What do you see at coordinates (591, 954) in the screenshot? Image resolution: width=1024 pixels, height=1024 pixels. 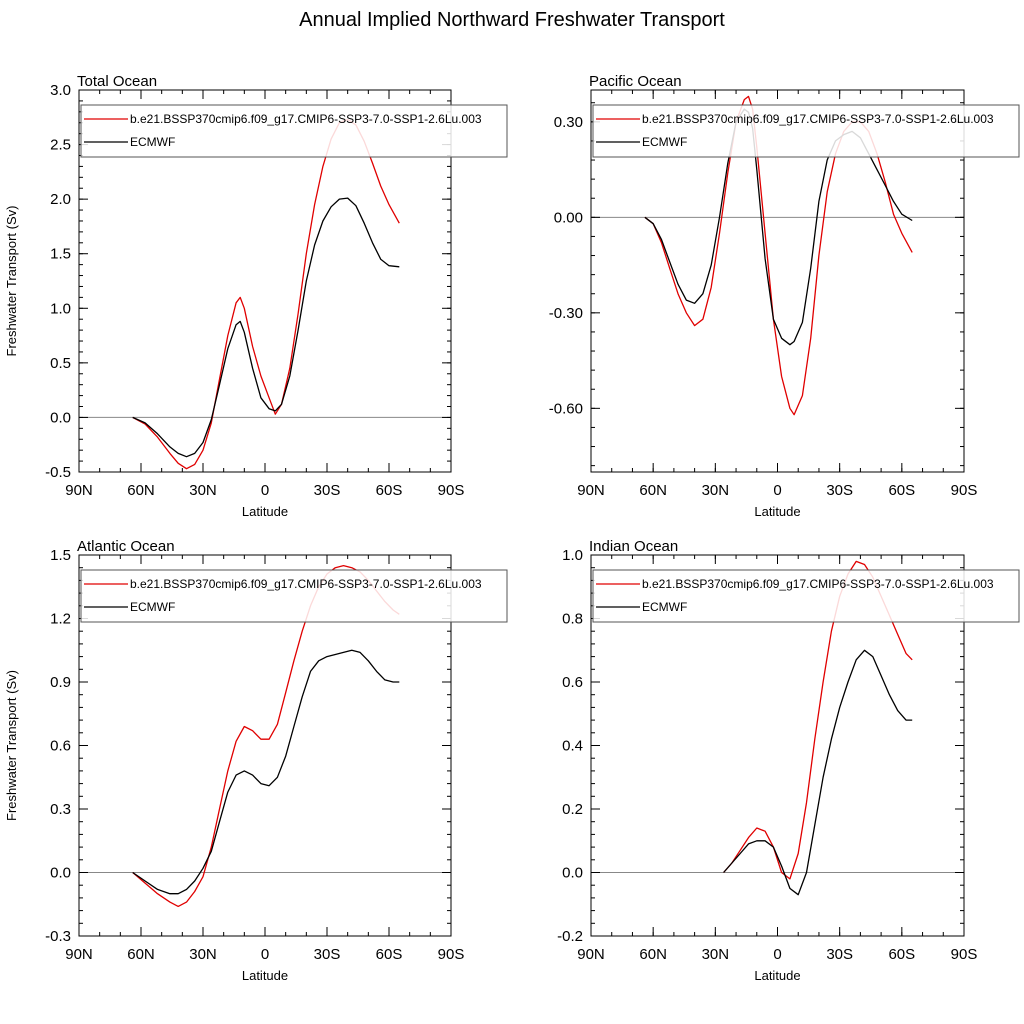 I see `indian-x-tick-label: 90N` at bounding box center [591, 954].